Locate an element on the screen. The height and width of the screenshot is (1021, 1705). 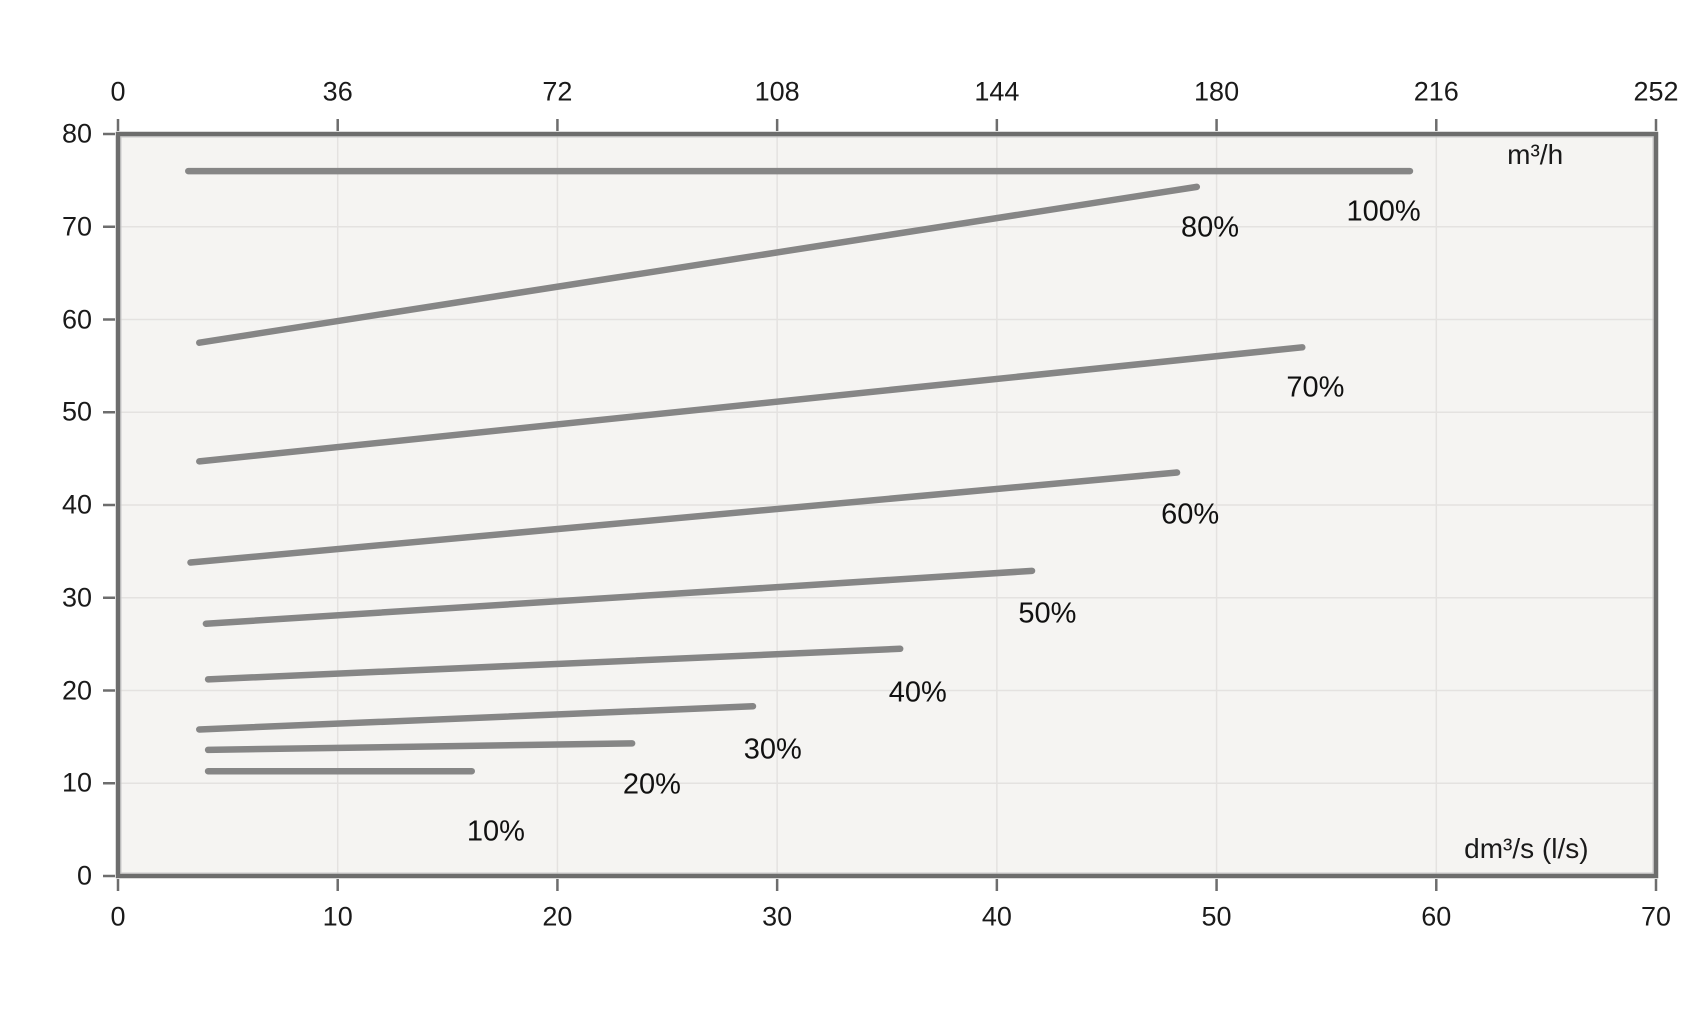
top-tick-label: 144 is located at coordinates (997, 91).